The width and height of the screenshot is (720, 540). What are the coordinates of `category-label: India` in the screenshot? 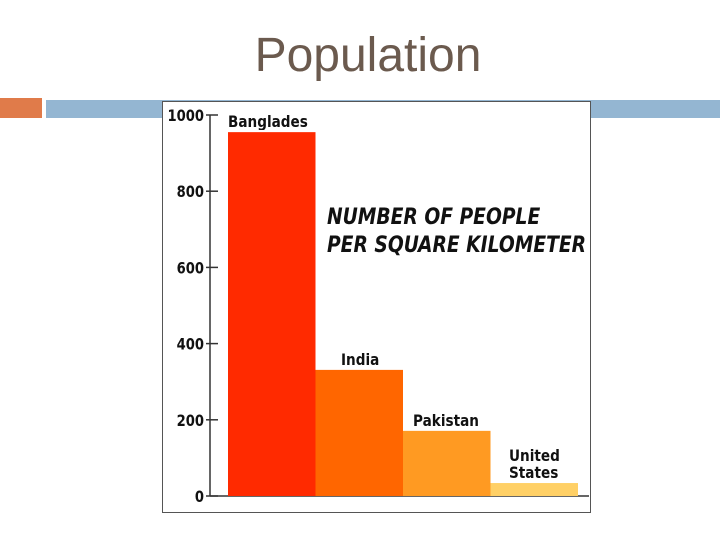 It's located at (359, 358).